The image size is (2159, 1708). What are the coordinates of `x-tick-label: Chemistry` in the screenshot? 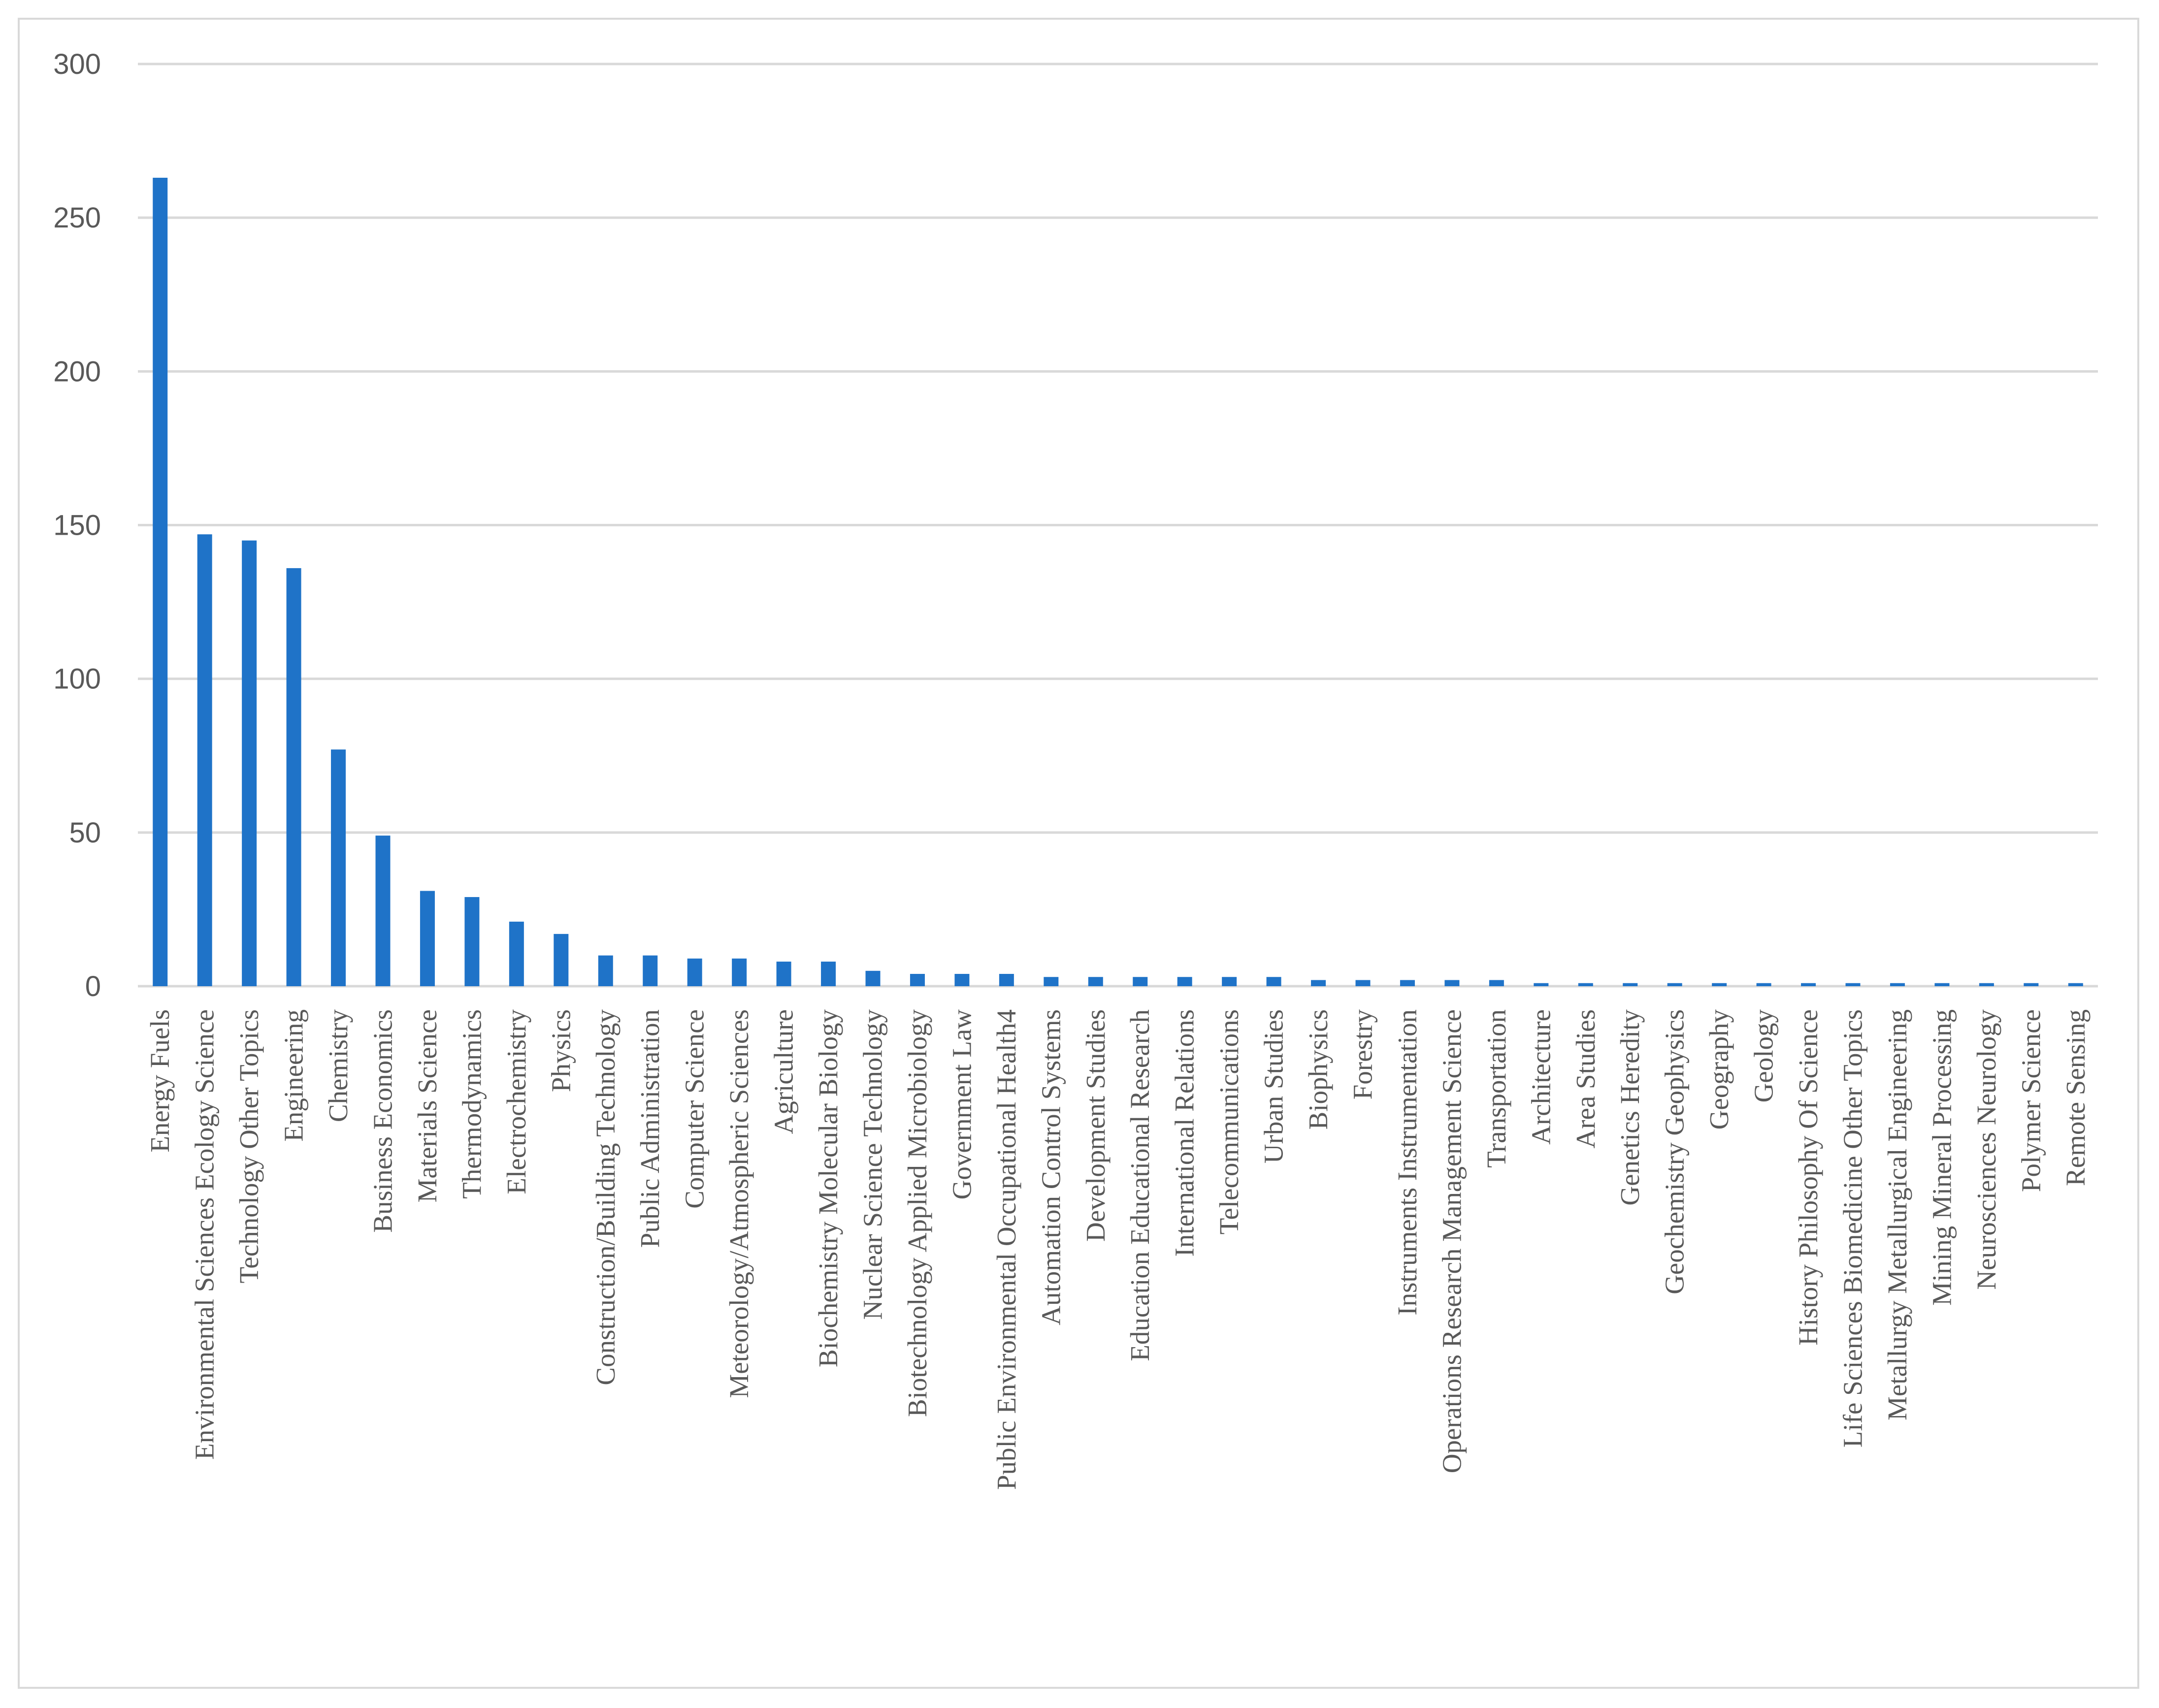 It's located at (338, 1066).